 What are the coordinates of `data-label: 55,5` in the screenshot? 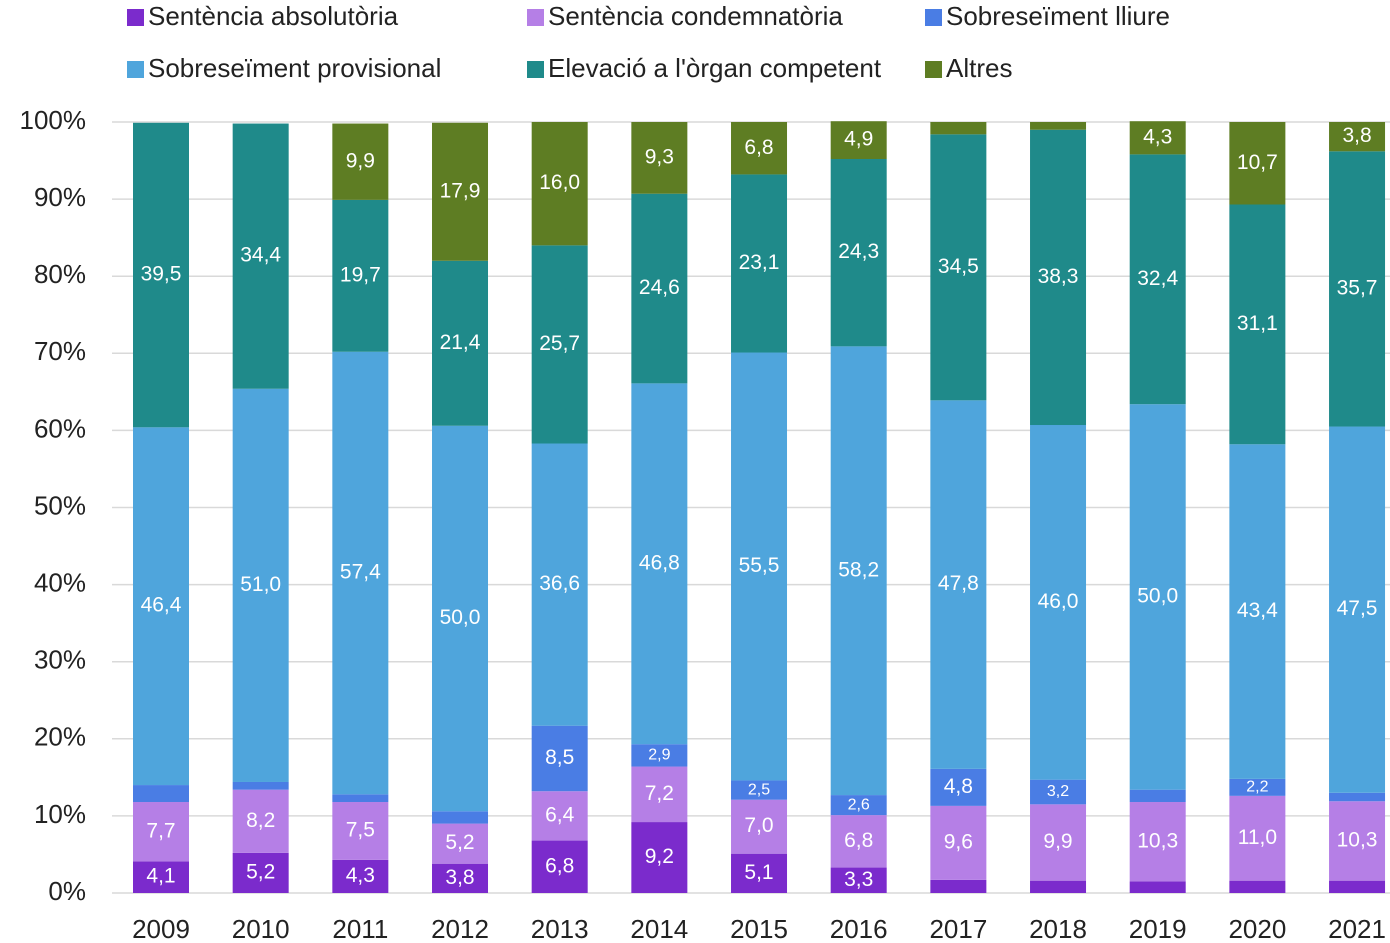 It's located at (759, 565).